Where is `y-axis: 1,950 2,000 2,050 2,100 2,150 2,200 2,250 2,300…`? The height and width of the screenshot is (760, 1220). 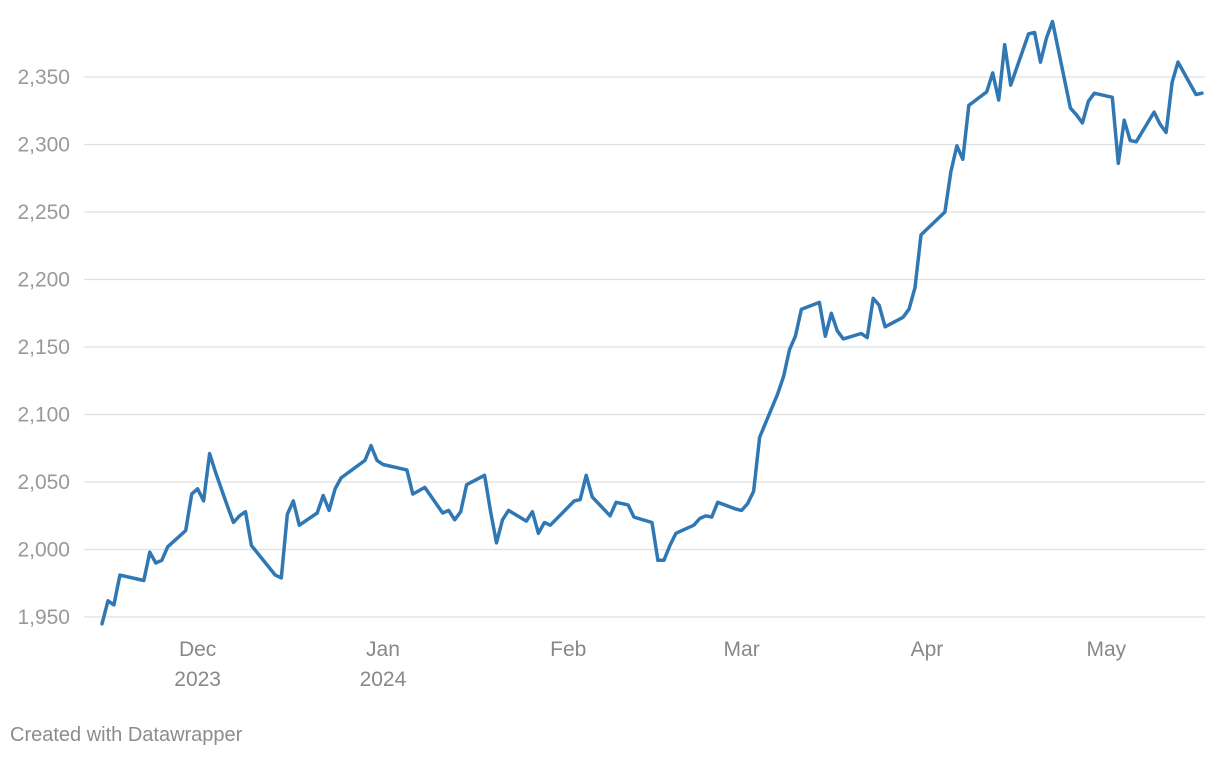
y-axis: 1,950 2,000 2,050 2,100 2,150 2,200 2,250 2,300… is located at coordinates (43, 347).